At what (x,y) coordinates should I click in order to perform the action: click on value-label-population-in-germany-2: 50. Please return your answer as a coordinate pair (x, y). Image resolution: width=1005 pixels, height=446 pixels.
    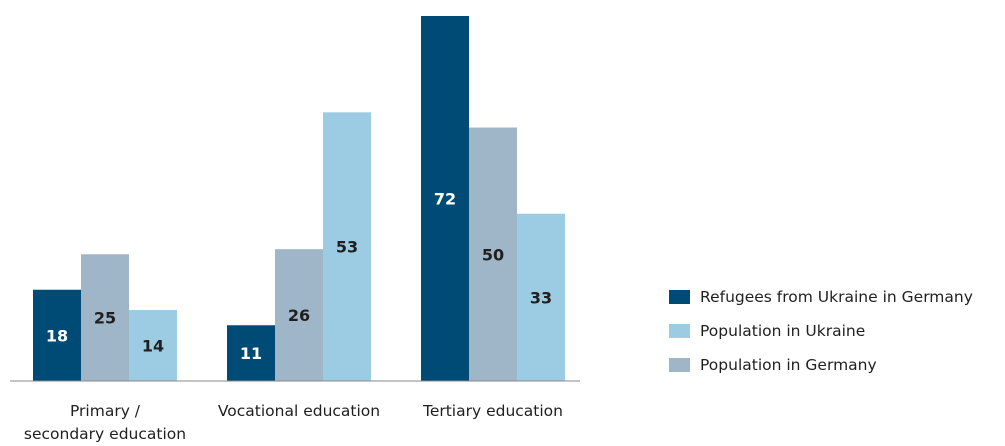
    Looking at the image, I should click on (493, 254).